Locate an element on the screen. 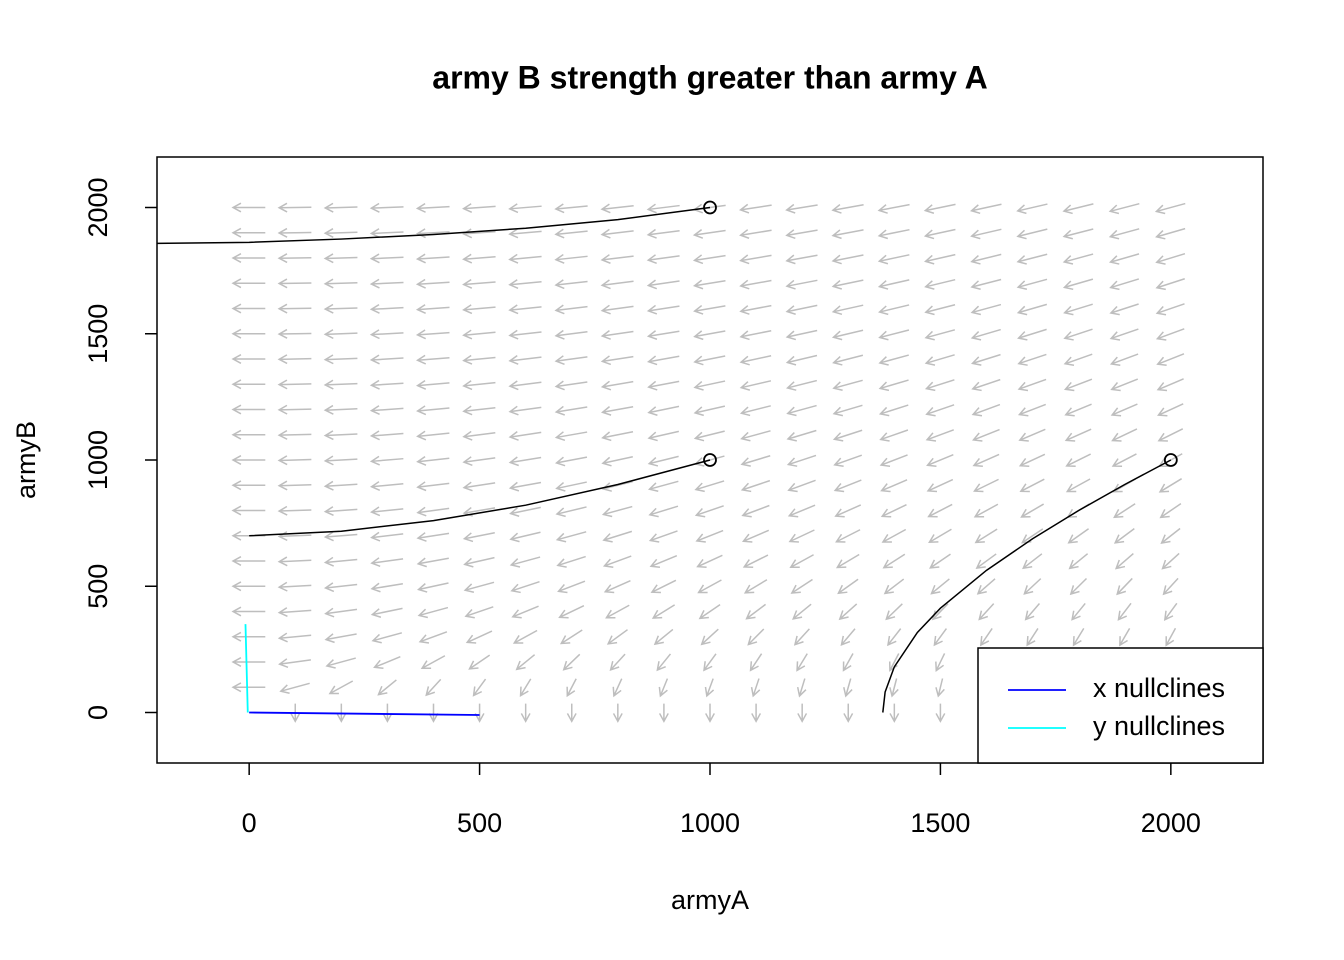 The height and width of the screenshot is (960, 1344). legend-label: y nullclines is located at coordinates (1159, 726).